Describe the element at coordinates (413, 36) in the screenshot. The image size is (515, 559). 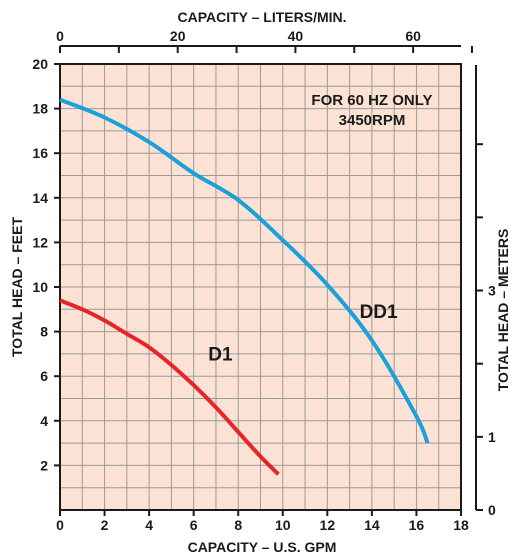
I see `top-axis-tick-label: 60` at that location.